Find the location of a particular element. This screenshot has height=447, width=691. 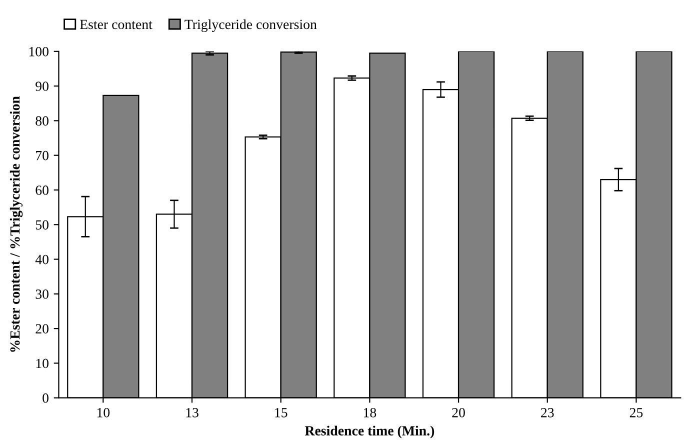

x-axis-title: Residence time (Min.) is located at coordinates (369, 432).